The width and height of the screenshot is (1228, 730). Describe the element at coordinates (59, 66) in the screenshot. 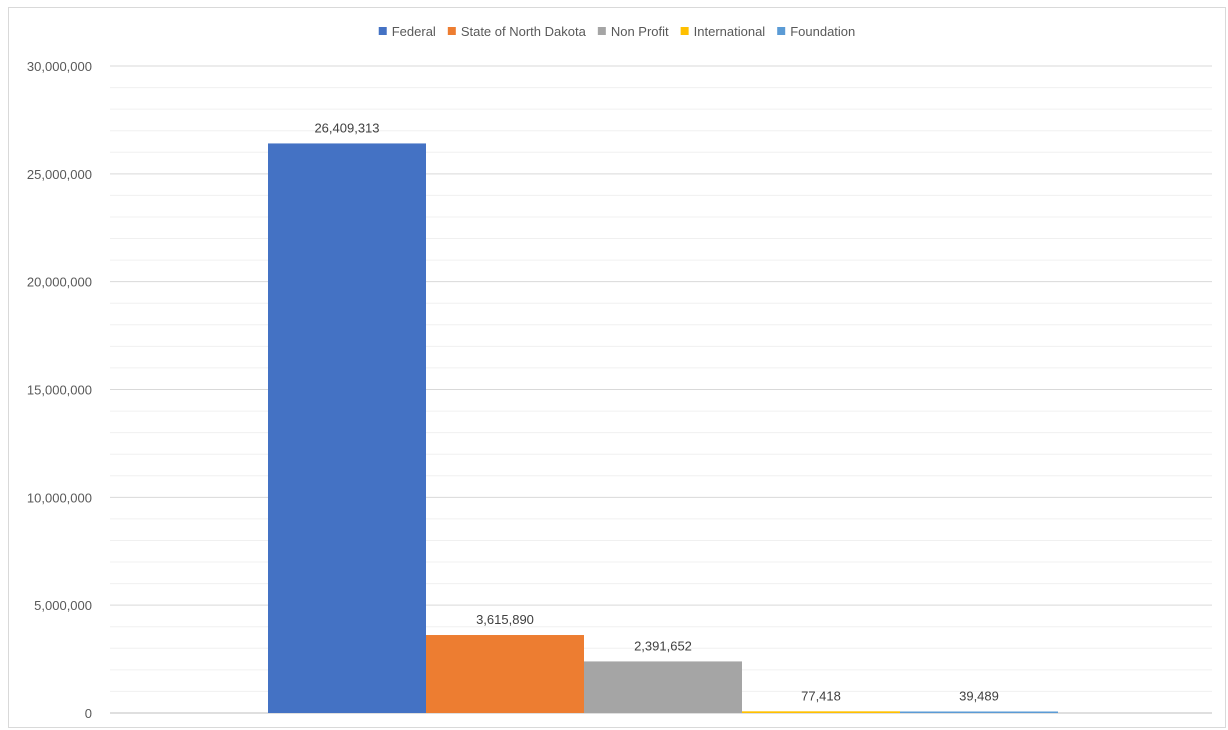

I see `y-tick-label: 30,000,000` at that location.